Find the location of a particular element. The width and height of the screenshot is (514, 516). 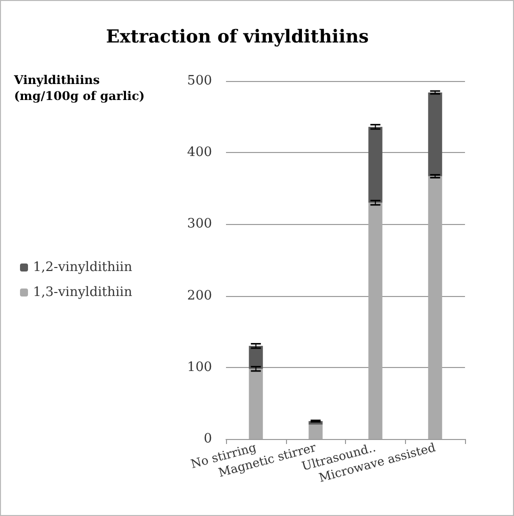

legend-label: 1,2-vinyldithiin is located at coordinates (83, 267).